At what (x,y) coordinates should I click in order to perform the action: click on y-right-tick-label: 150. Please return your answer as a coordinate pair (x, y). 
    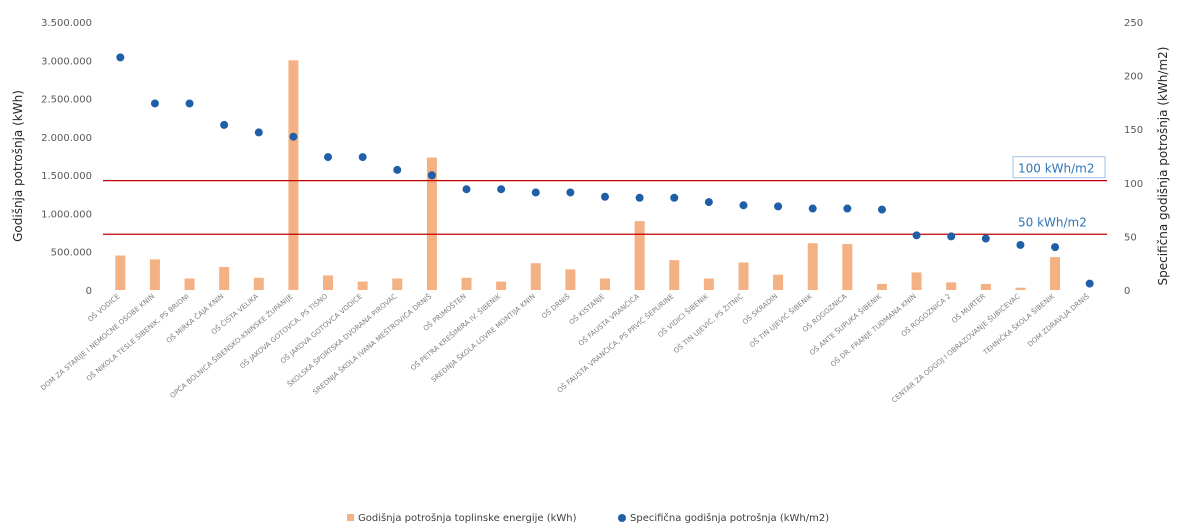
    Looking at the image, I should click on (1133, 130).